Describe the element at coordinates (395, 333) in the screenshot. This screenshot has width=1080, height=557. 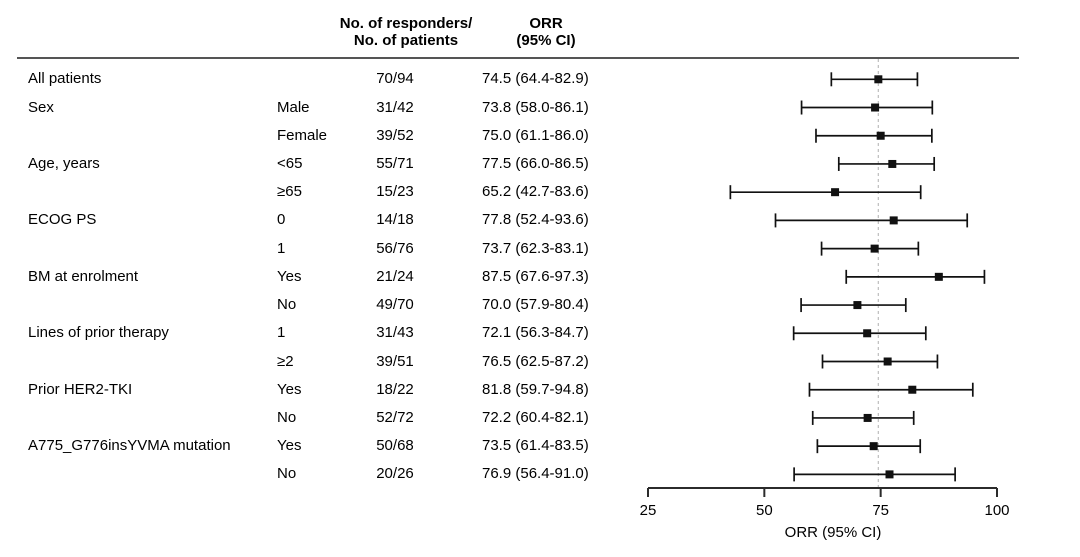
I see `row-ratio-value: 31/43` at that location.